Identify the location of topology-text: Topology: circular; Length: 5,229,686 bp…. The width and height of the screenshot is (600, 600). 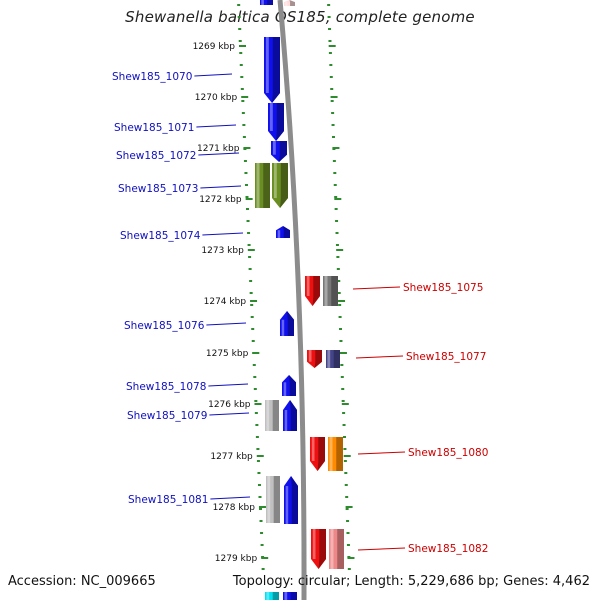
(411, 581).